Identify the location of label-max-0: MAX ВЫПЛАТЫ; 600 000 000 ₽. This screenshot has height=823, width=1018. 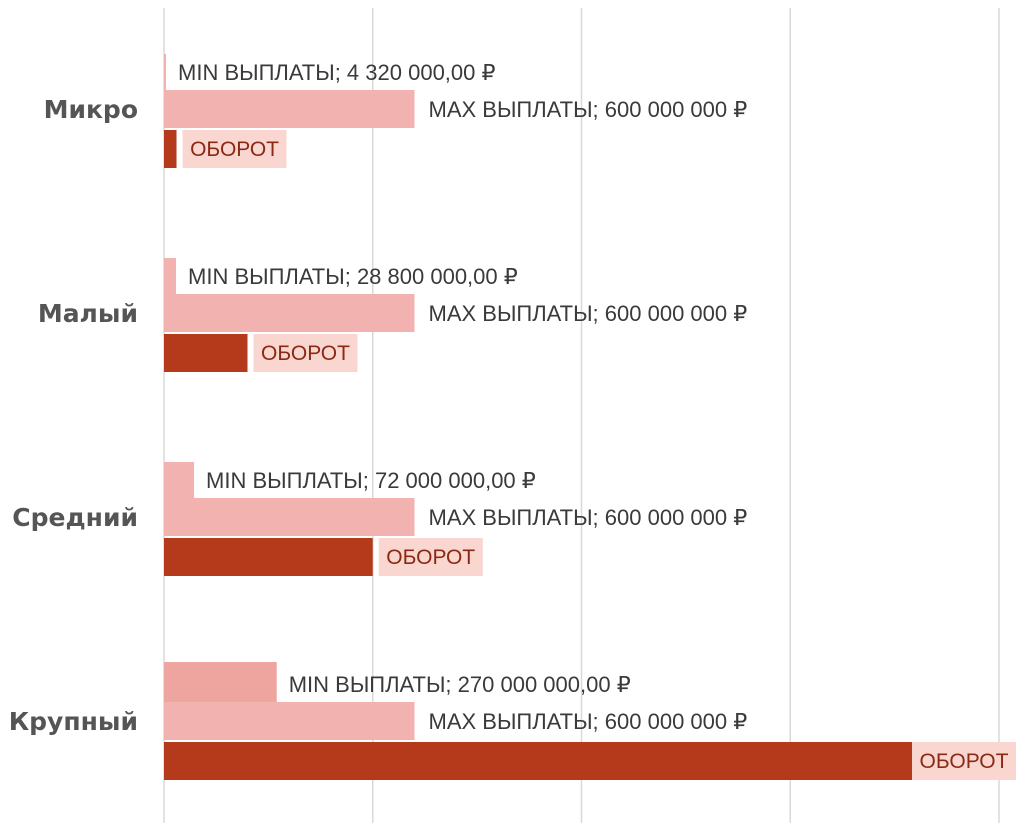
(588, 109).